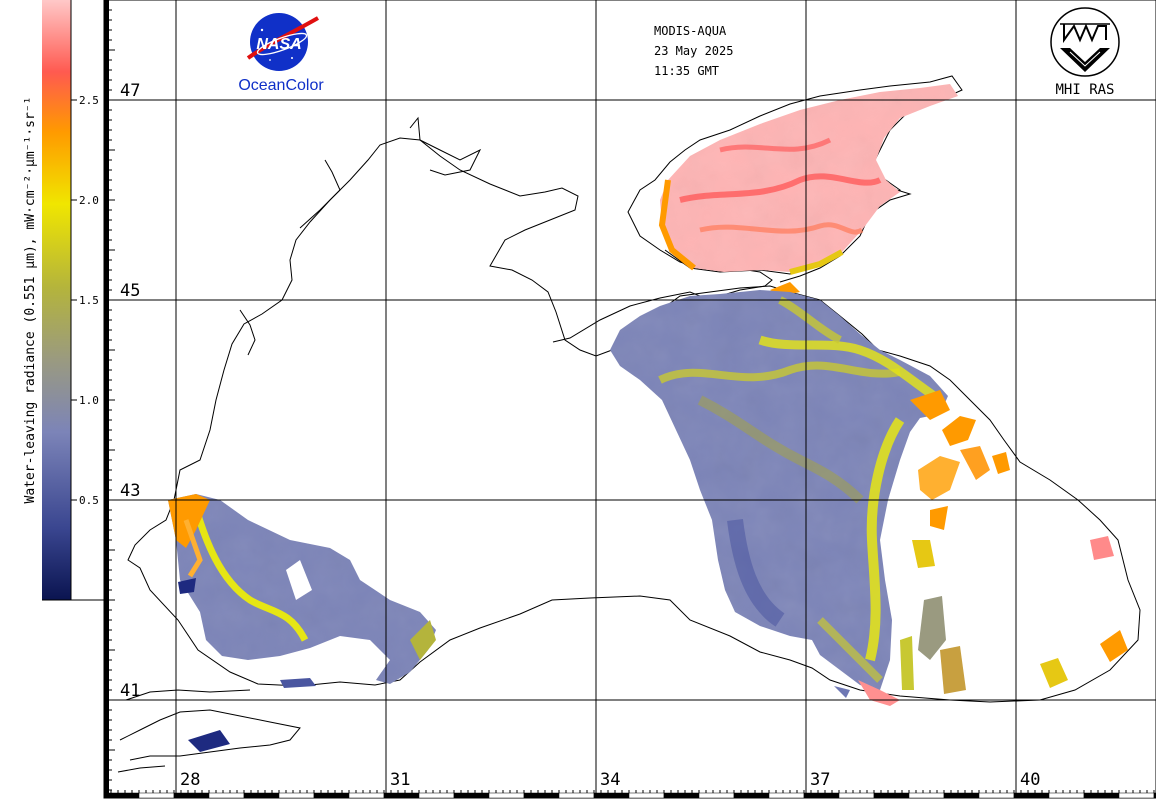 Image resolution: width=1156 pixels, height=801 pixels. Describe the element at coordinates (89, 100) in the screenshot. I see `colorbar-tick-label: 2.5` at that location.